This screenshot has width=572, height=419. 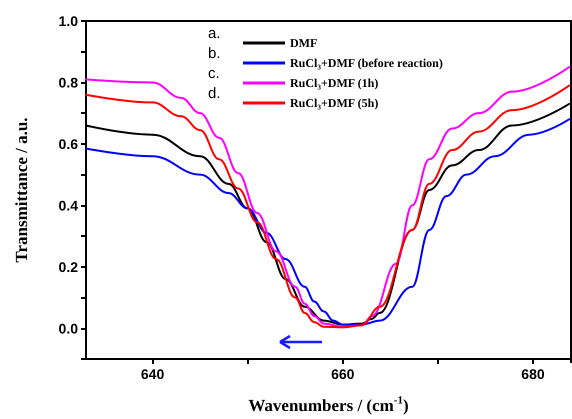 I want to click on legend-label: DMF, so click(x=304, y=43).